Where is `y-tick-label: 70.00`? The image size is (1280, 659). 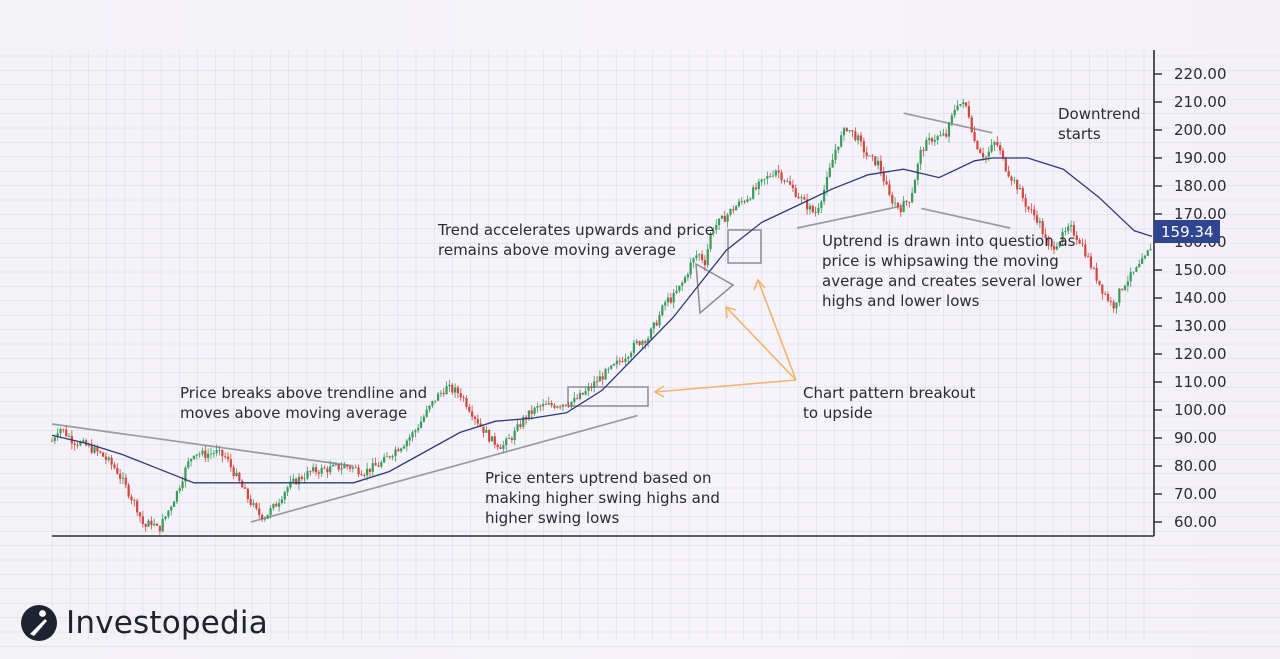 y-tick-label: 70.00 is located at coordinates (1195, 494).